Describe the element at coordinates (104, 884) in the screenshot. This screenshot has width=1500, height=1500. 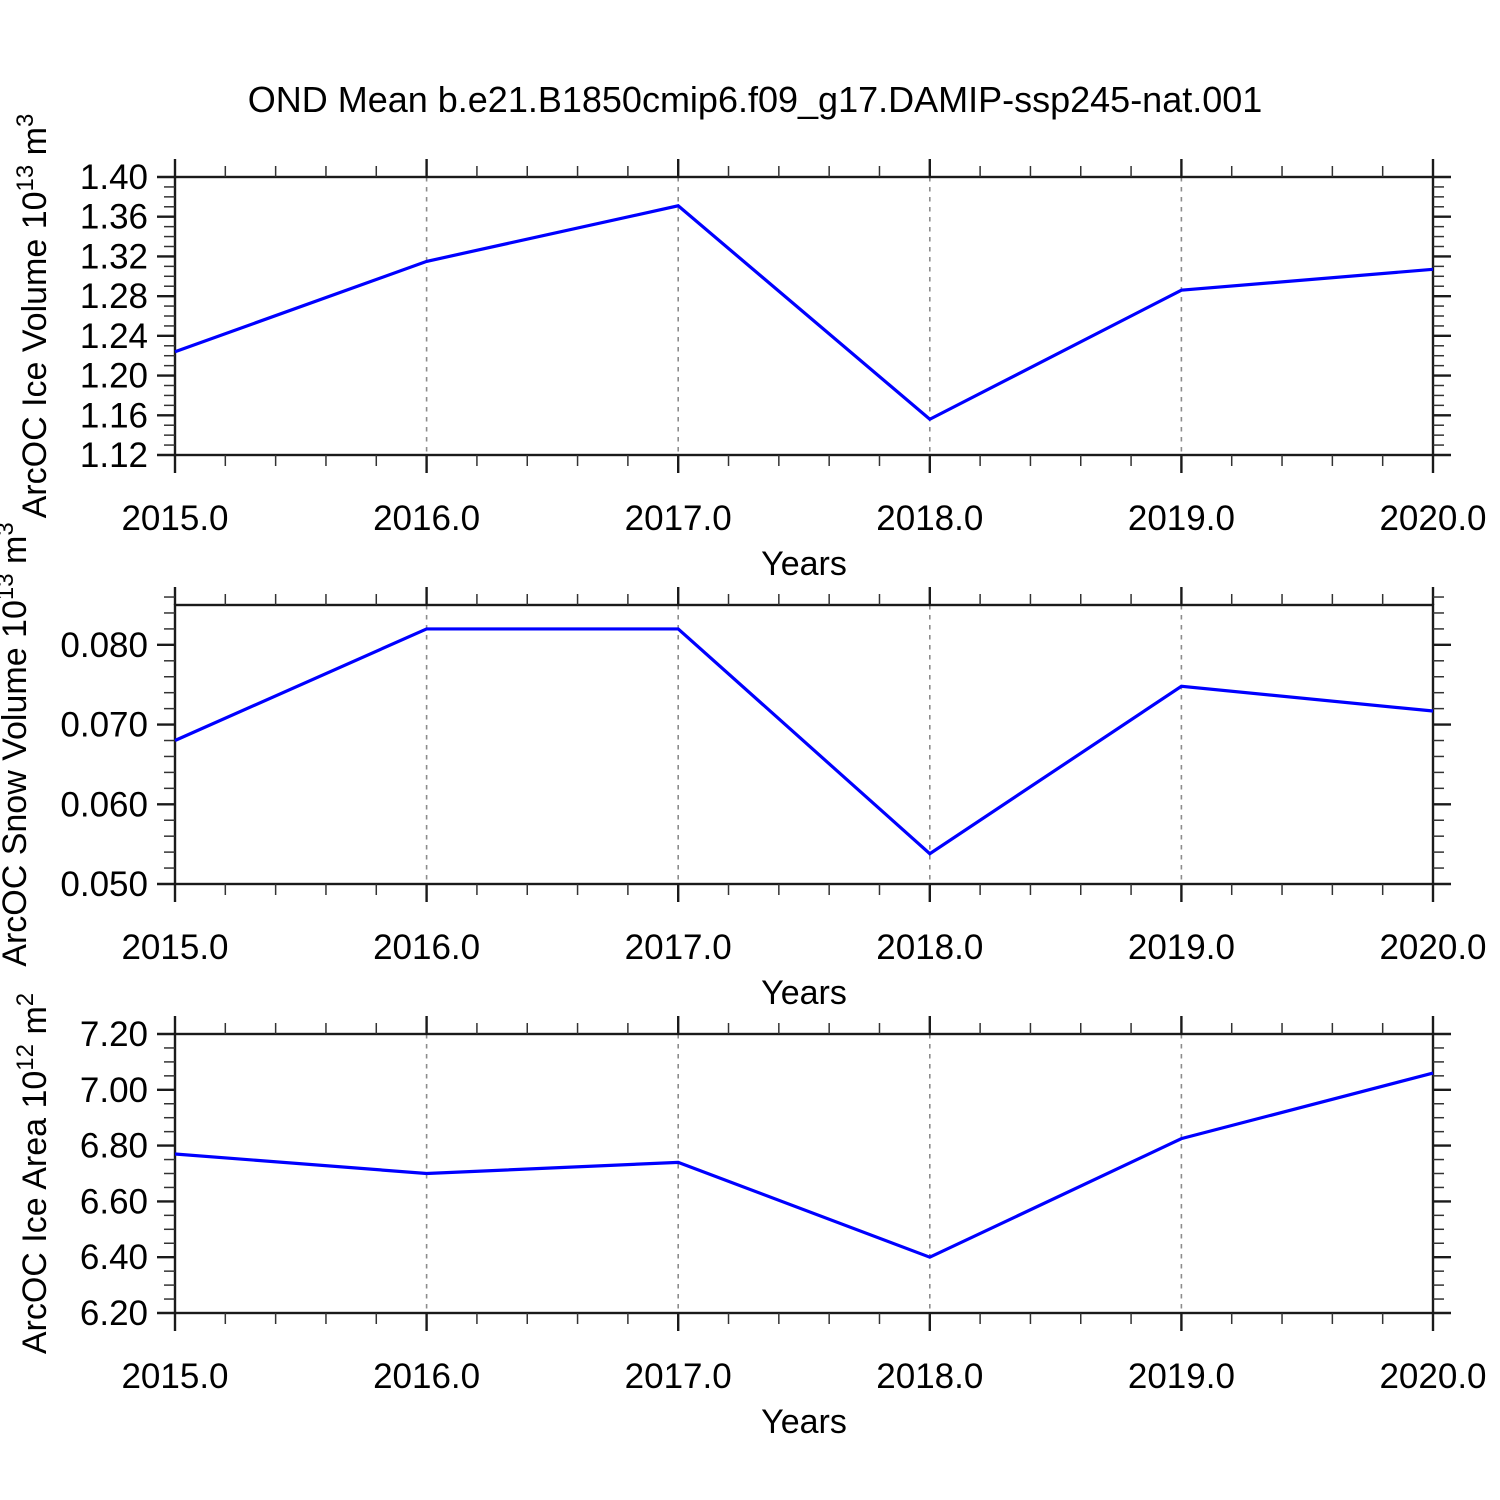
I see `y-tick-label: 0.050` at that location.